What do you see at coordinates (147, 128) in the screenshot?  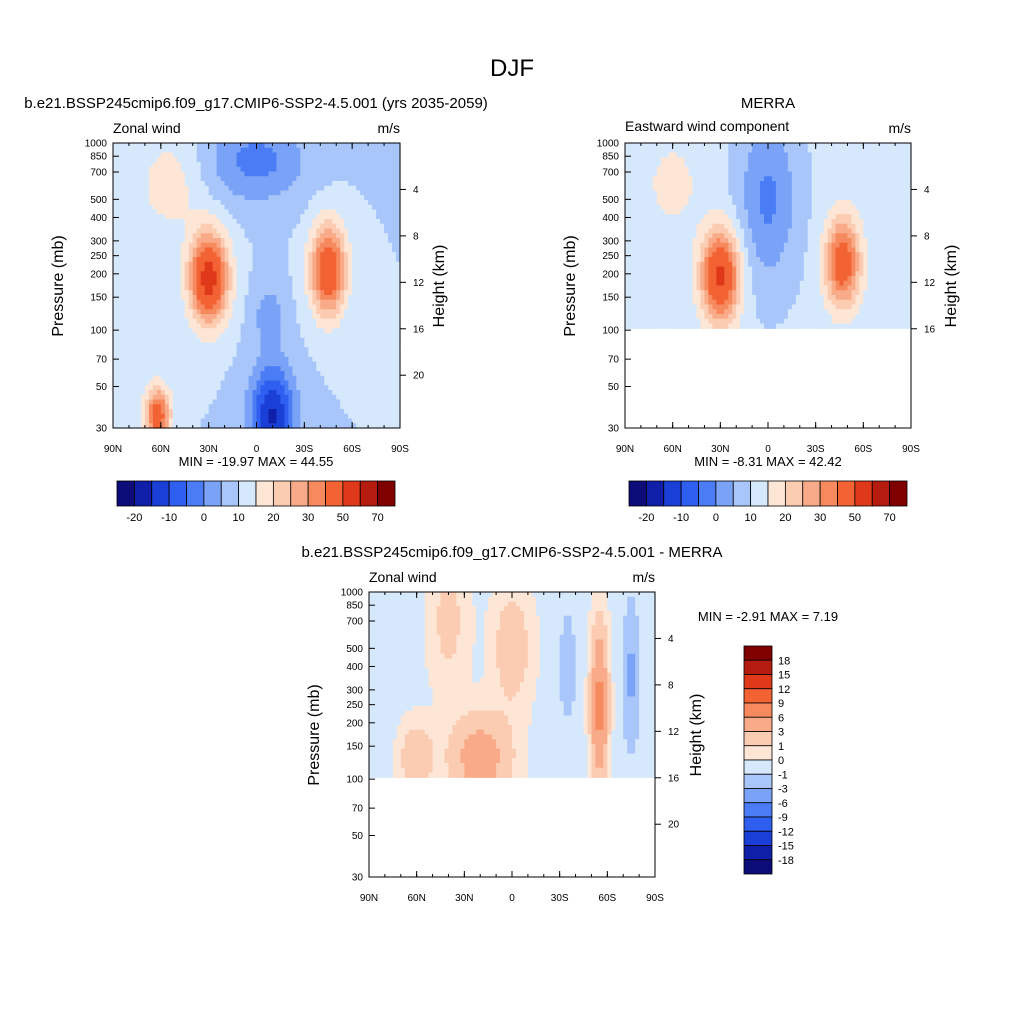 I see `panel-left-label-model: Zonal wind` at bounding box center [147, 128].